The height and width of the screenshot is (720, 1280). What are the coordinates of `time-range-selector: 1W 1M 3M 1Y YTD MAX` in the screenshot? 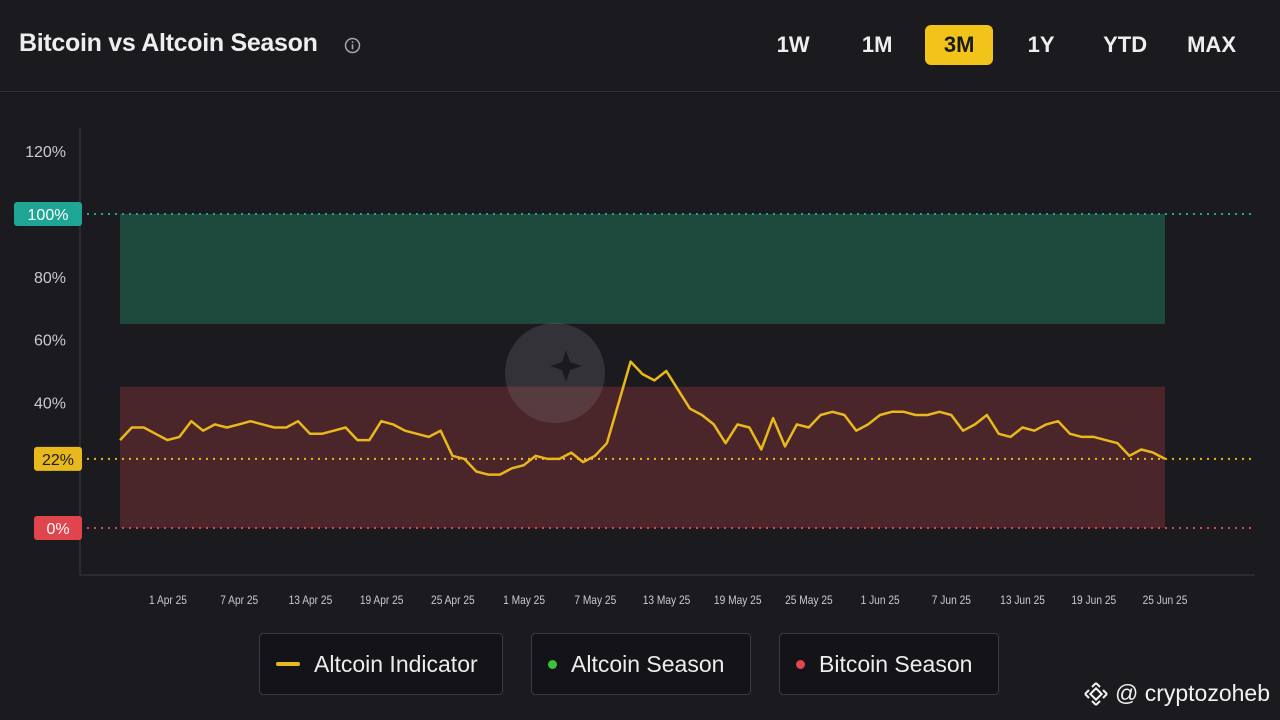 It's located at (997, 45).